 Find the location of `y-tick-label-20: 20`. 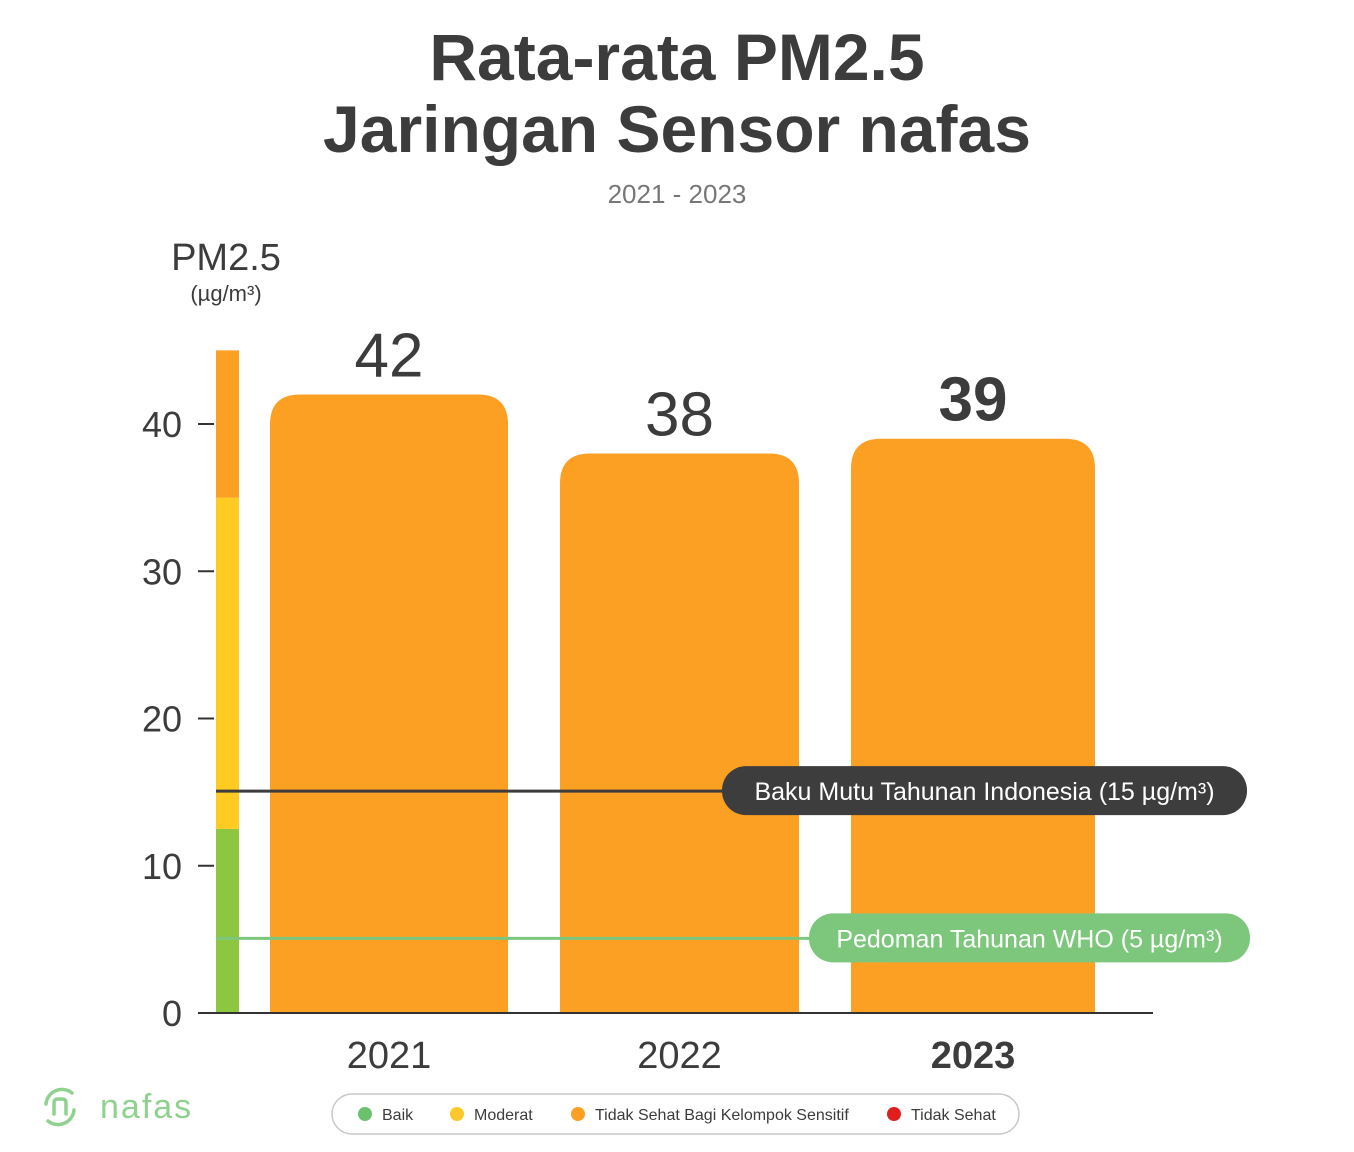

y-tick-label-20: 20 is located at coordinates (162, 719).